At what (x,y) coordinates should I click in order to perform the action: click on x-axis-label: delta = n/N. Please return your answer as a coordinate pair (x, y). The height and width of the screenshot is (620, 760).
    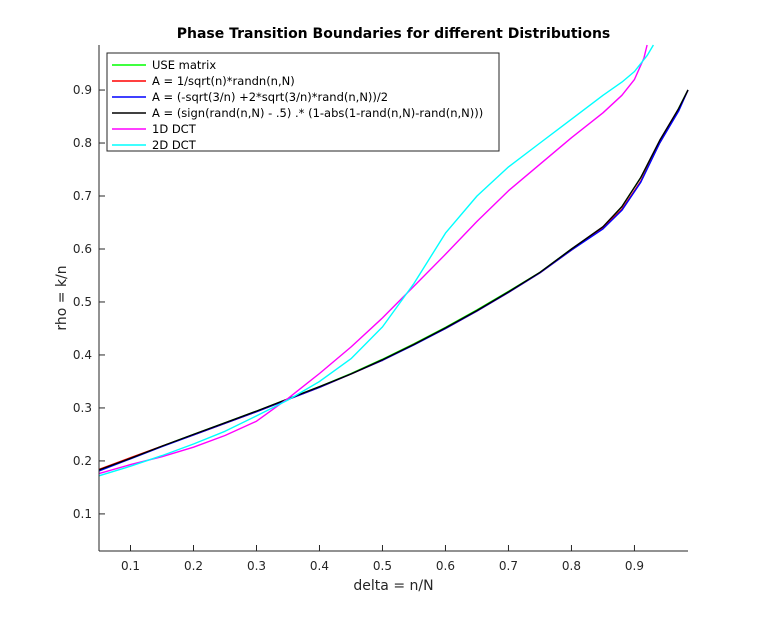
    Looking at the image, I should click on (393, 586).